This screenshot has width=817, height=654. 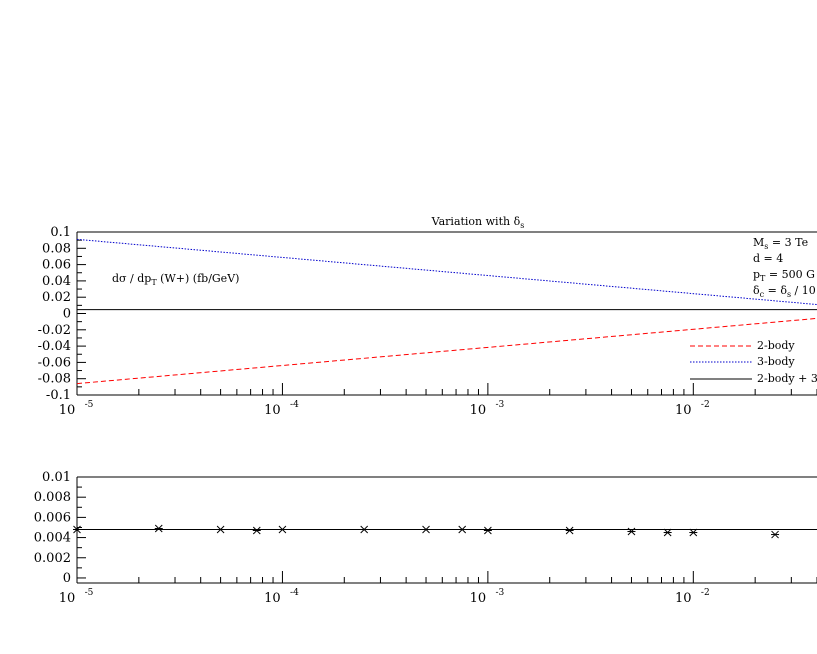 I want to click on legend-label: 3-body, so click(x=776, y=361).